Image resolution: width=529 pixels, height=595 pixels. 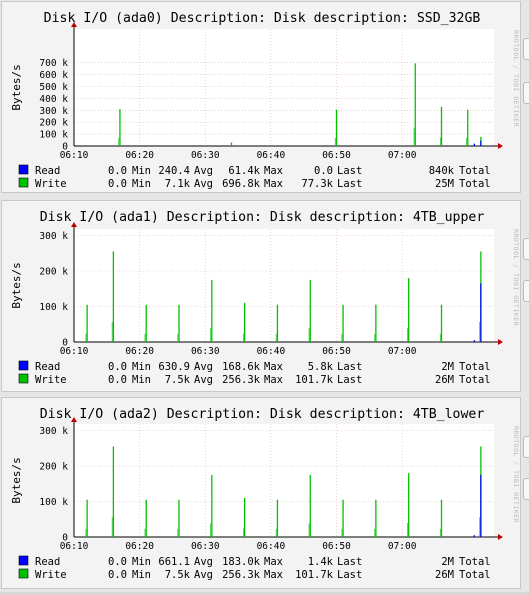 What do you see at coordinates (317, 184) in the screenshot?
I see `legend-stat: 77.3k` at bounding box center [317, 184].